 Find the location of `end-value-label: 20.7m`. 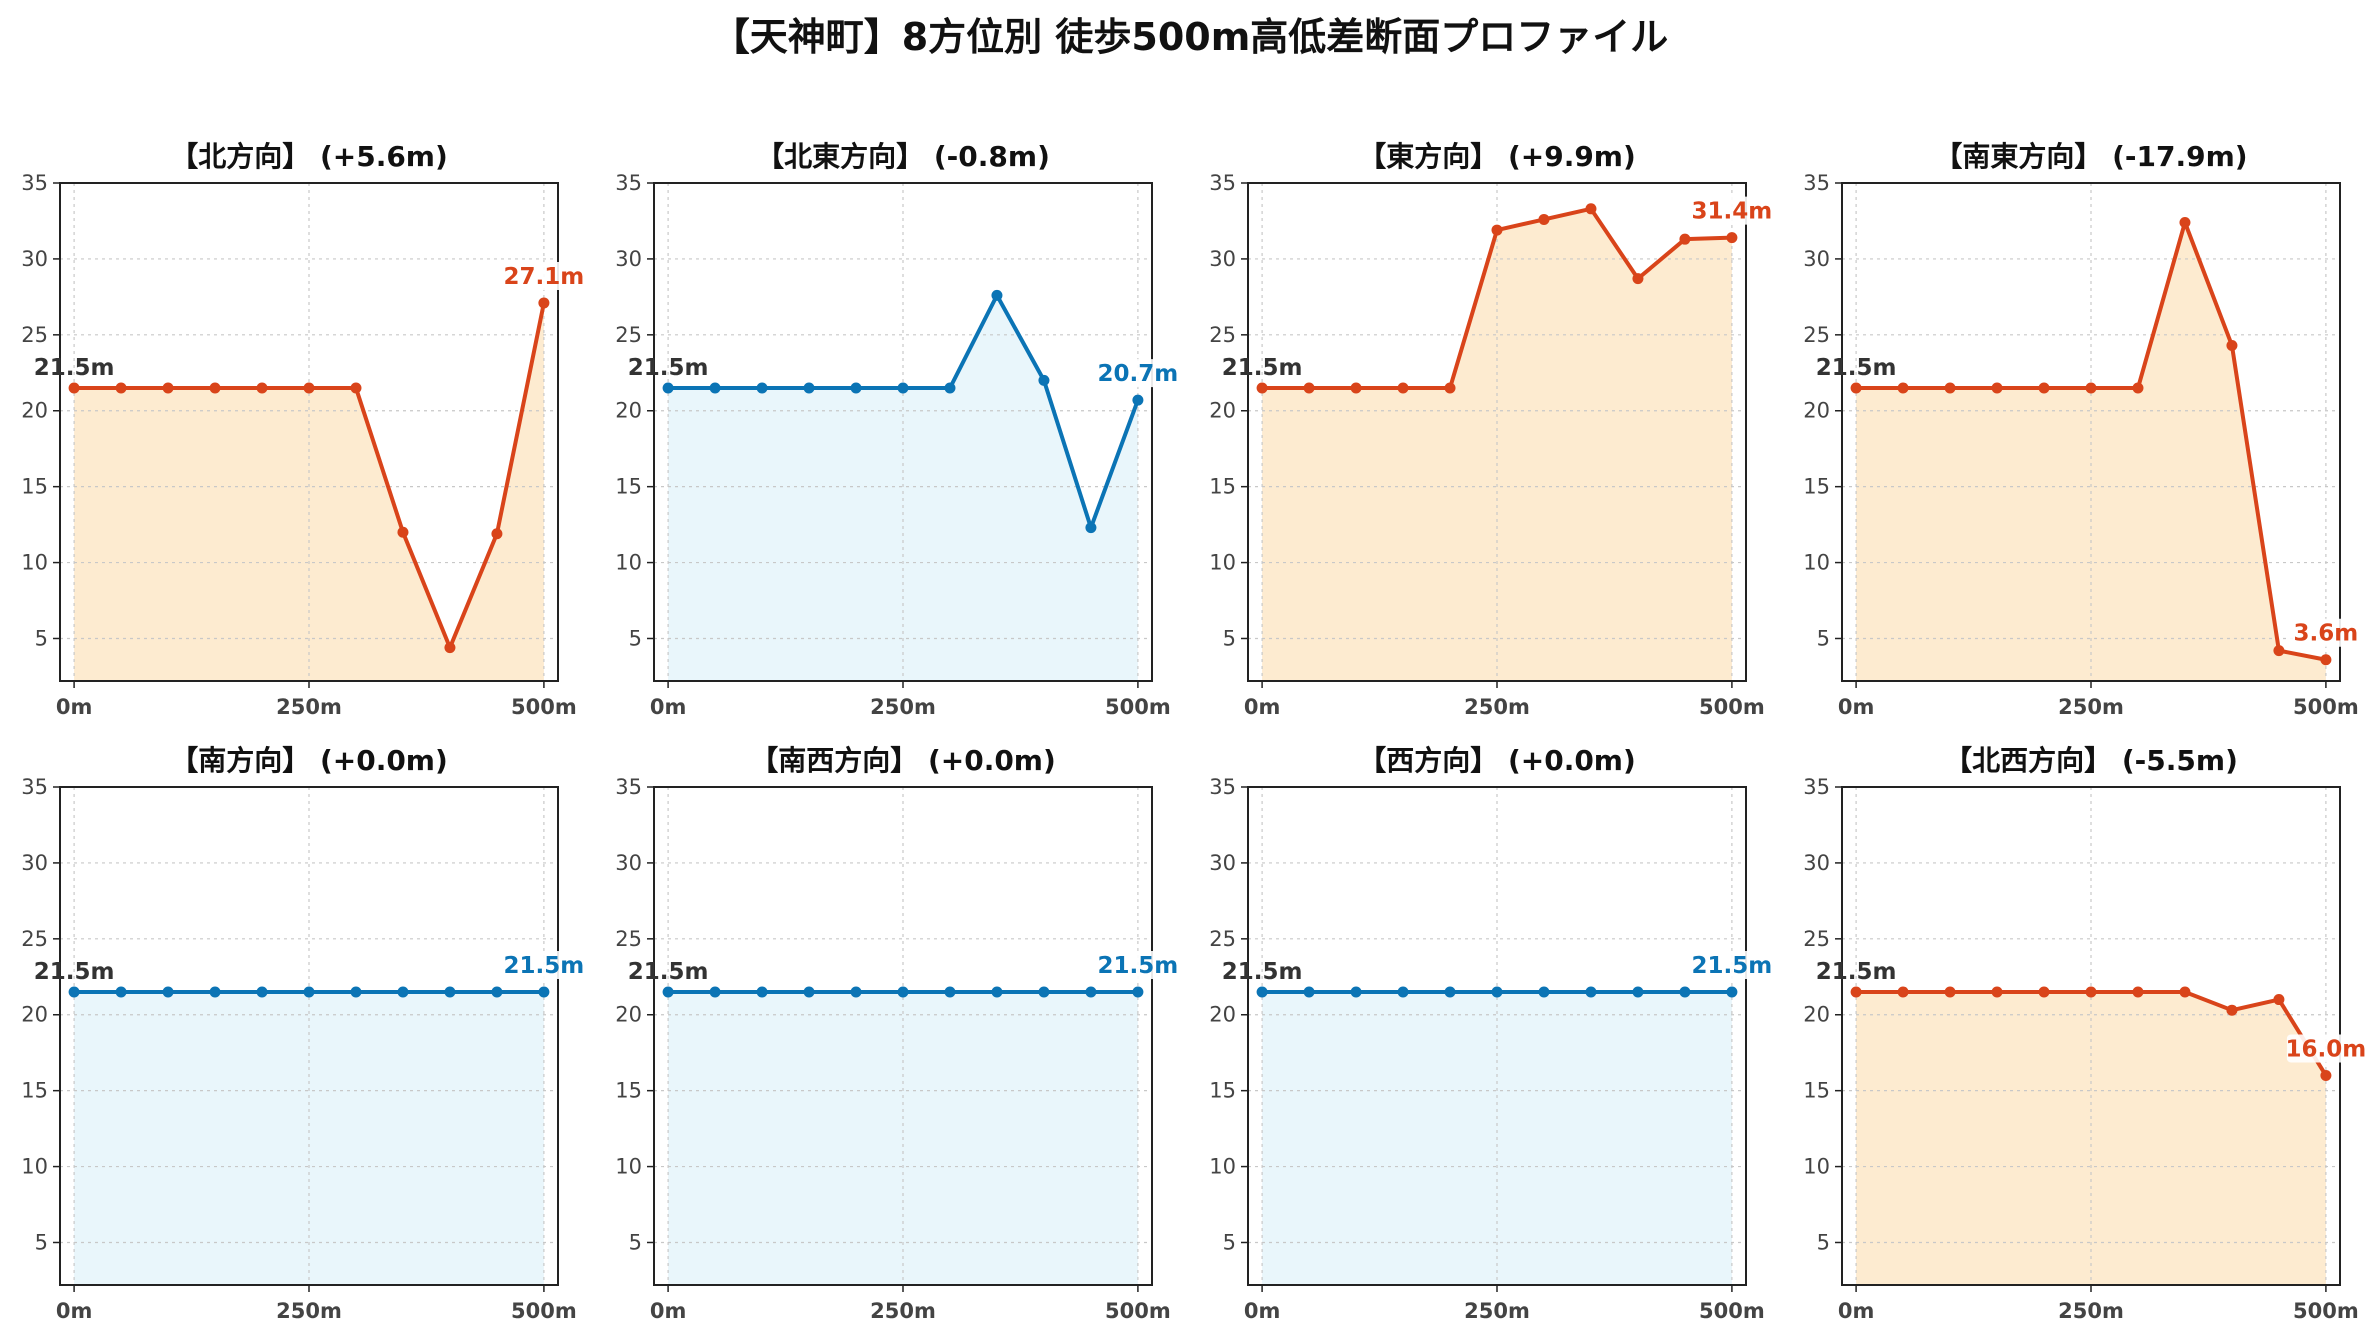

end-value-label: 20.7m is located at coordinates (1138, 374).